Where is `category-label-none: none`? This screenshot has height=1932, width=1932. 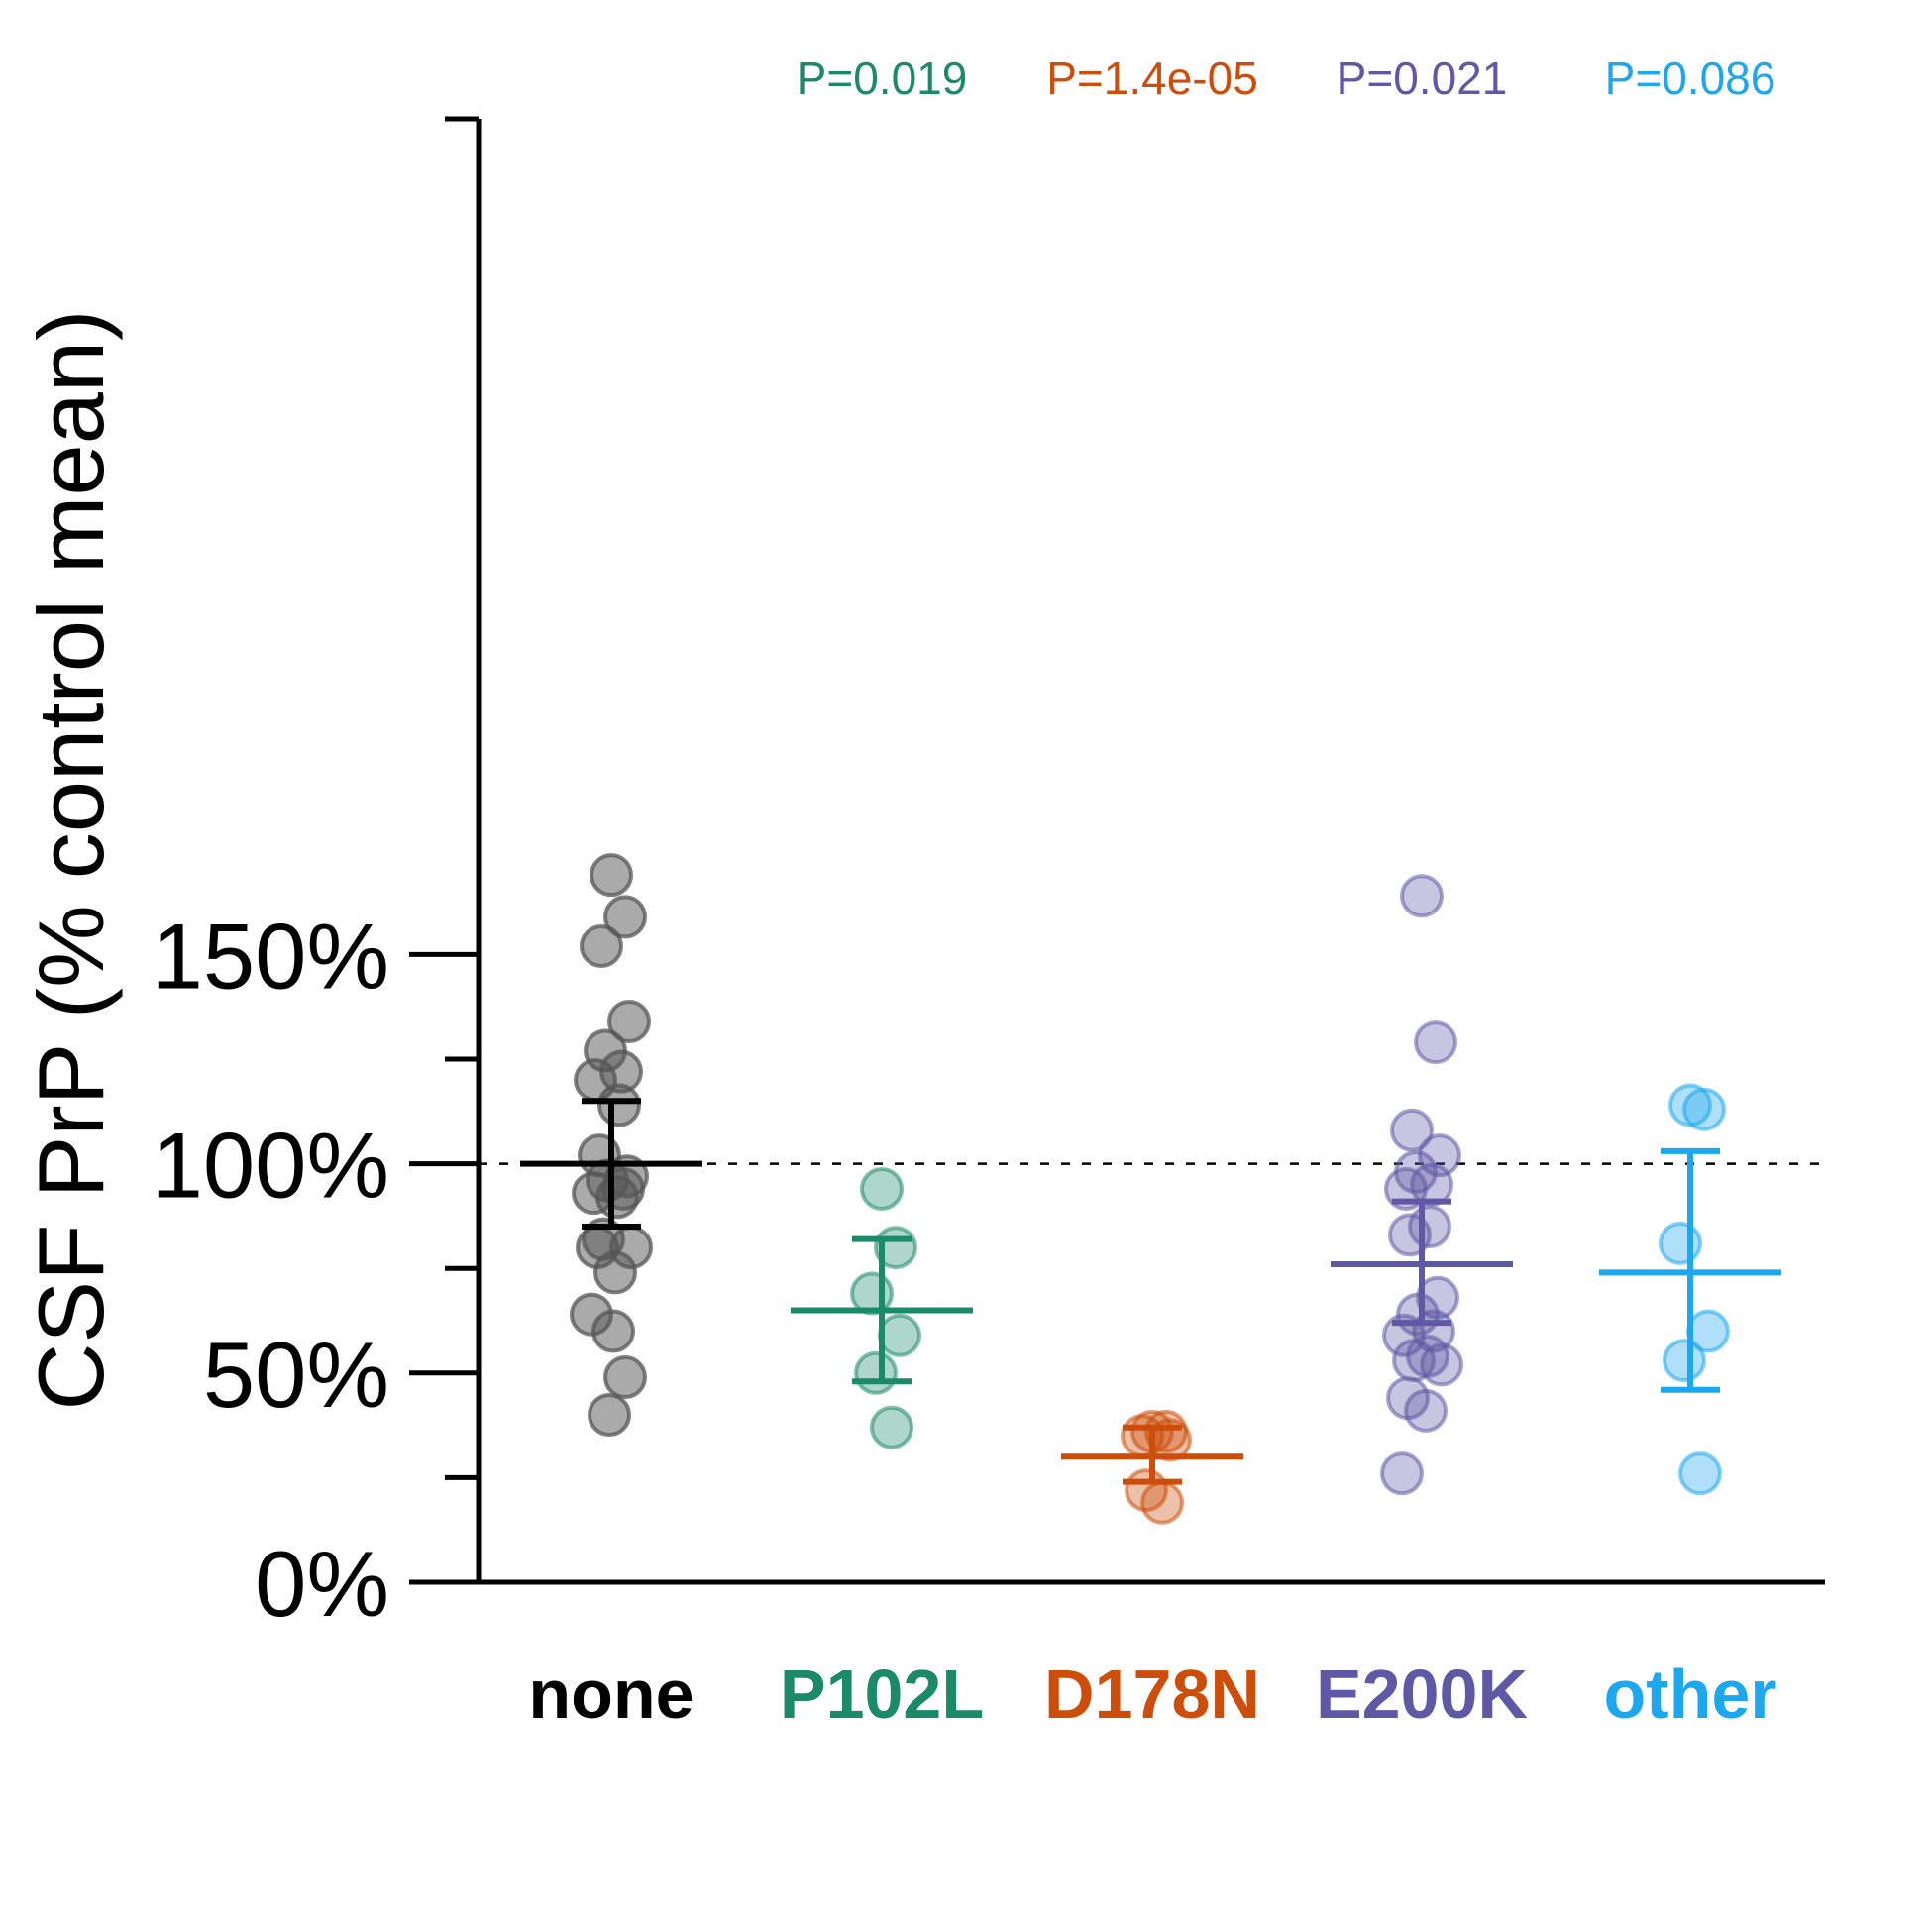
category-label-none: none is located at coordinates (611, 1695).